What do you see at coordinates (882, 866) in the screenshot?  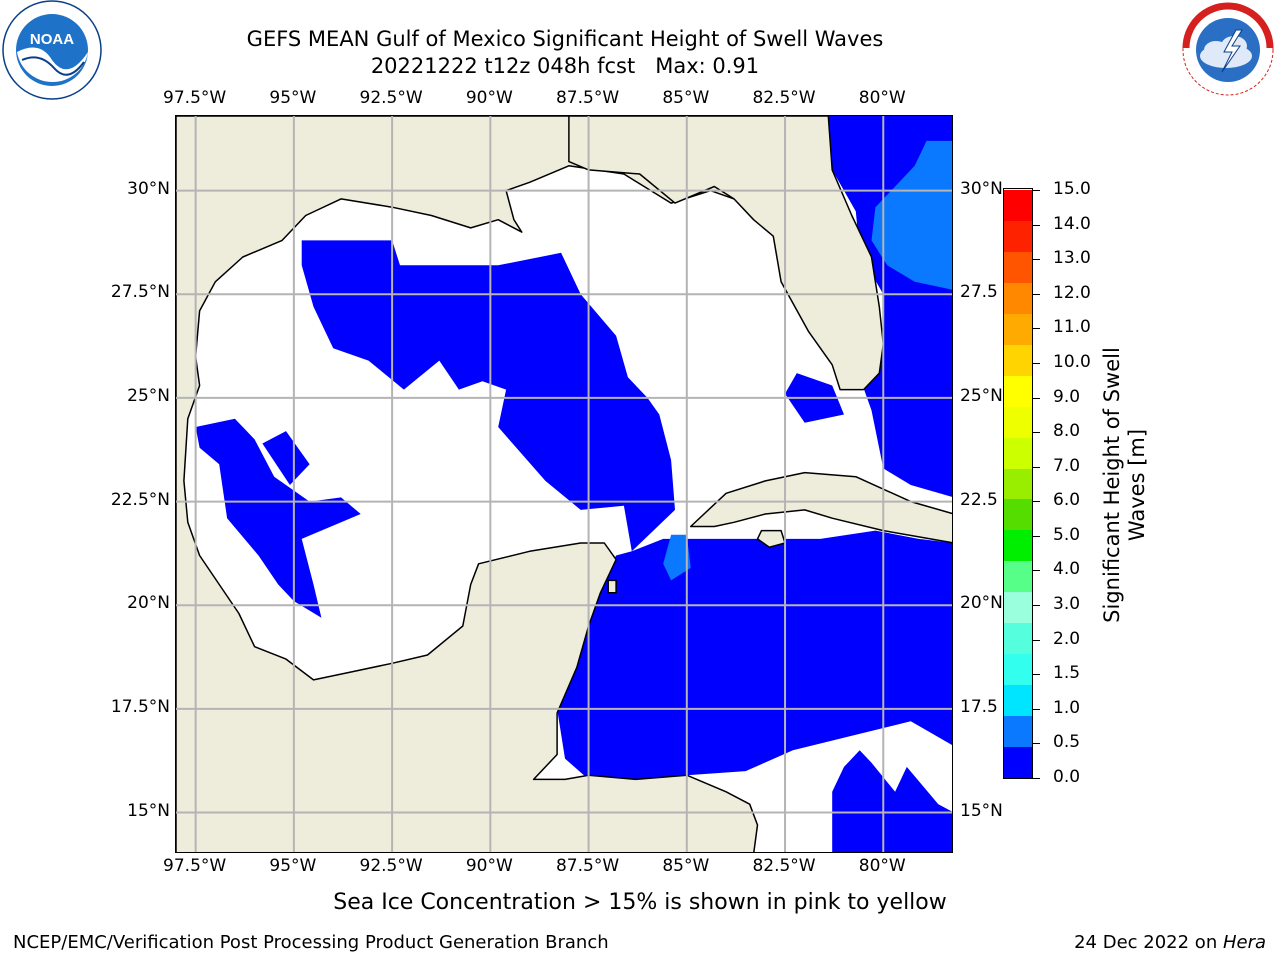 I see `lon-label-bottom: 80°W` at bounding box center [882, 866].